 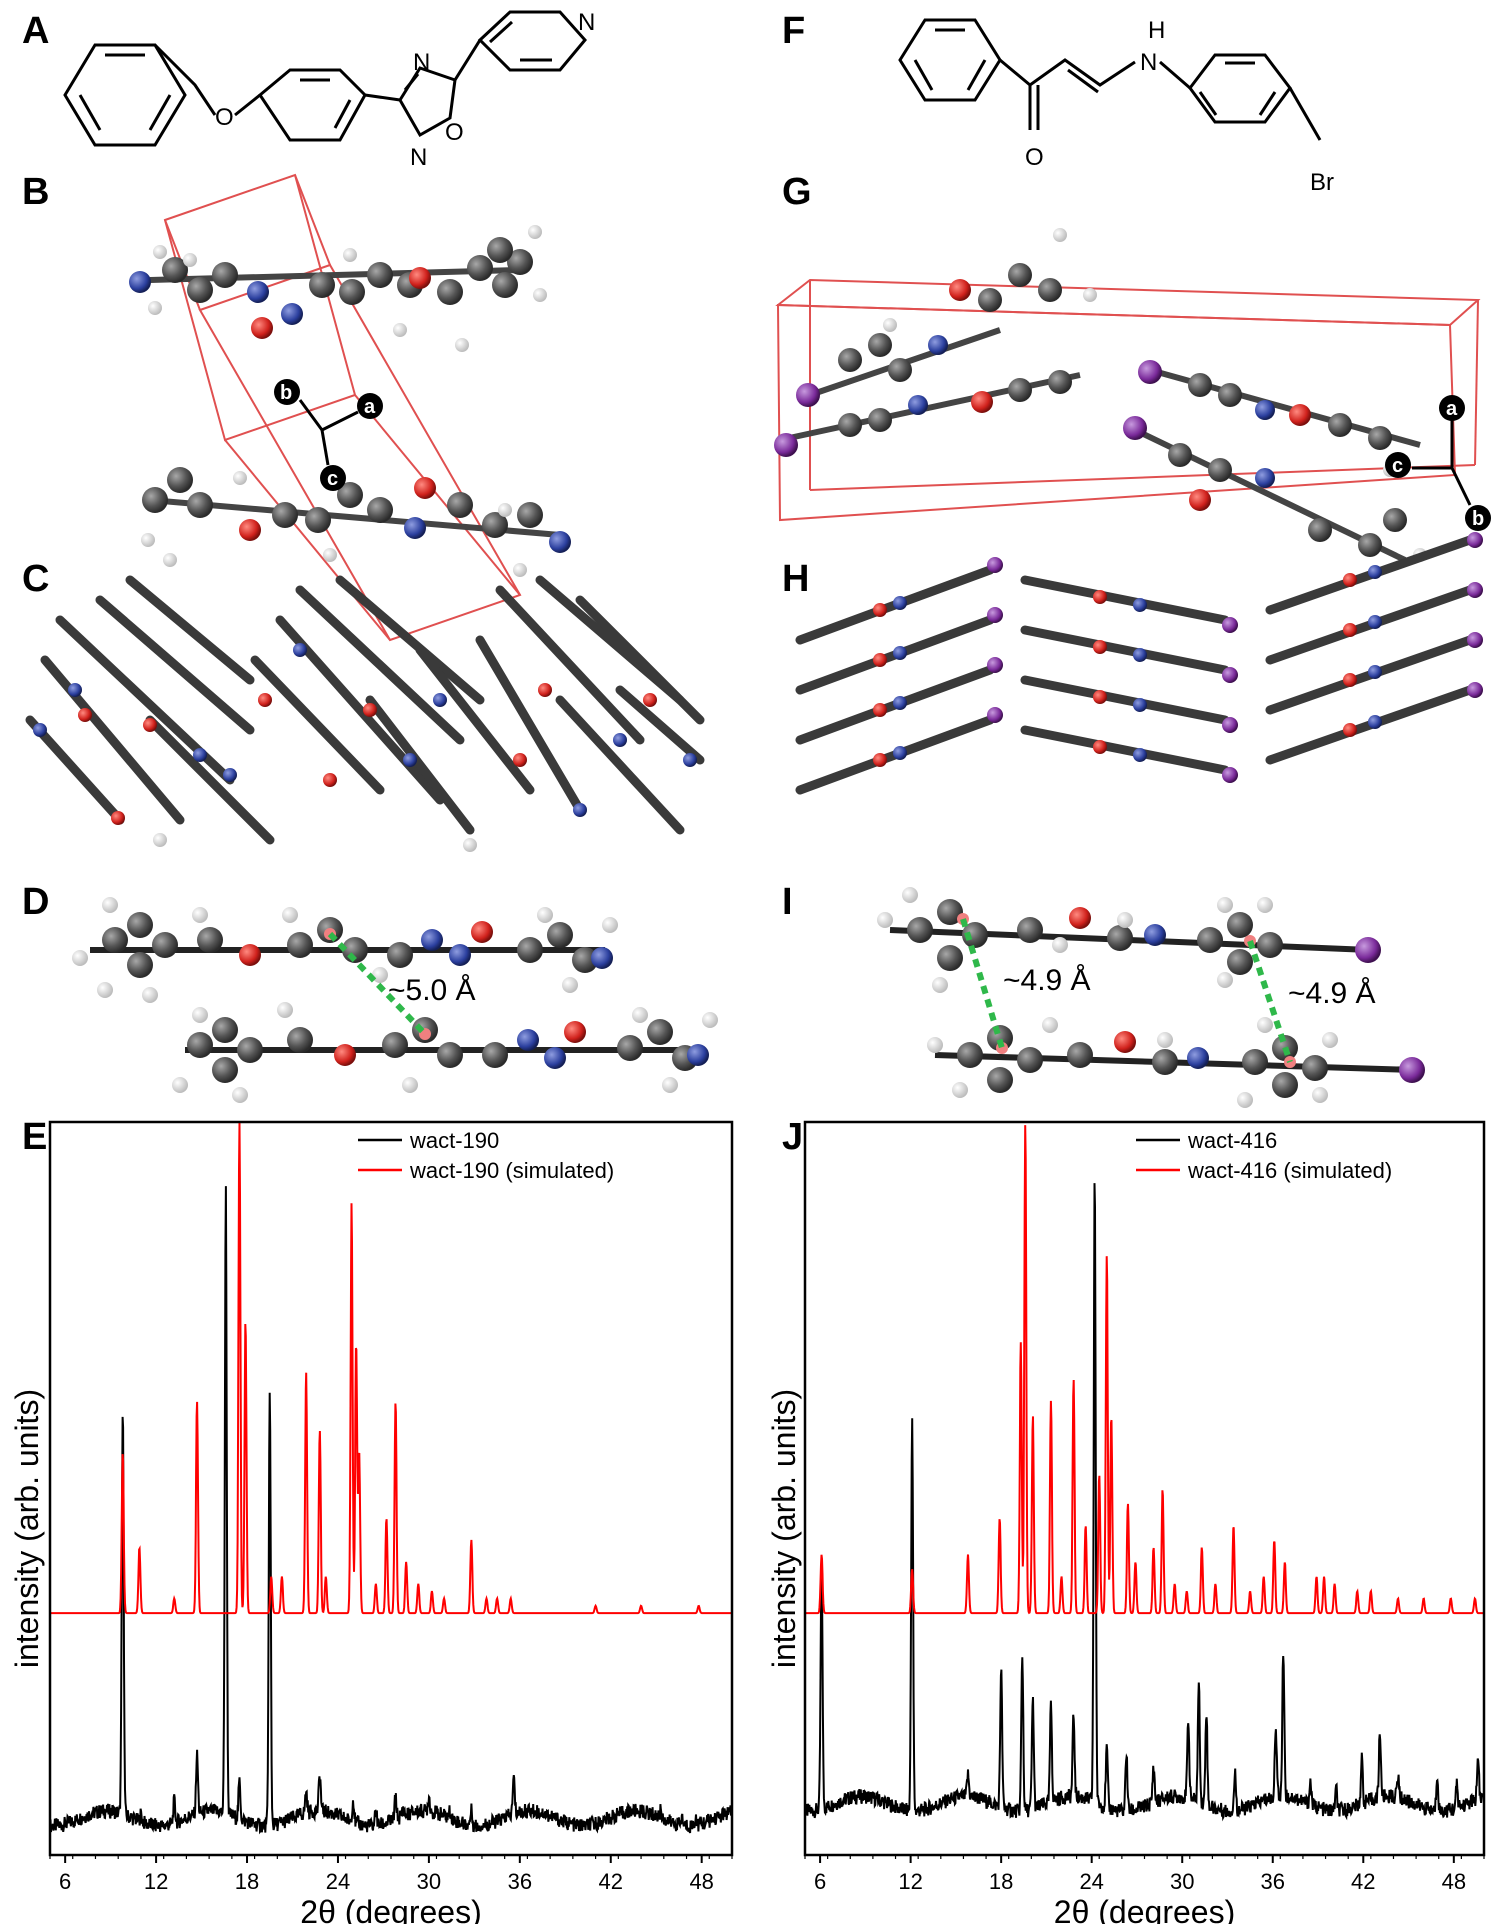 I want to click on unit-cell-b, so click(x=342, y=407).